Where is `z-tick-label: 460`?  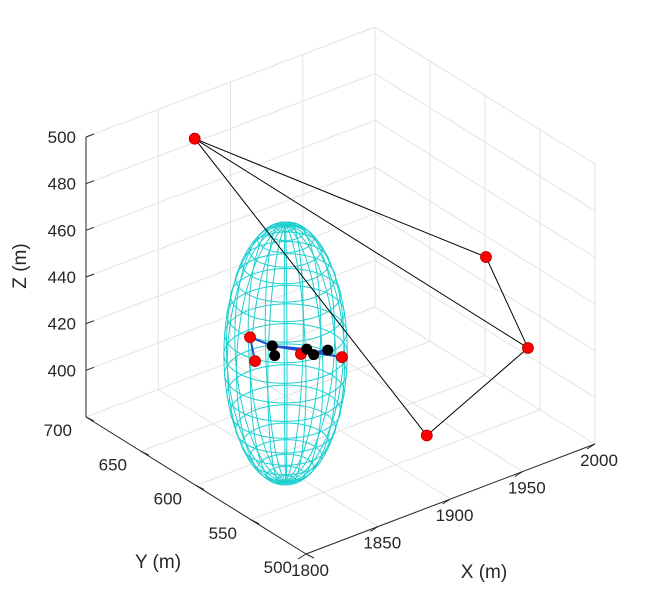
z-tick-label: 460 is located at coordinates (62, 230).